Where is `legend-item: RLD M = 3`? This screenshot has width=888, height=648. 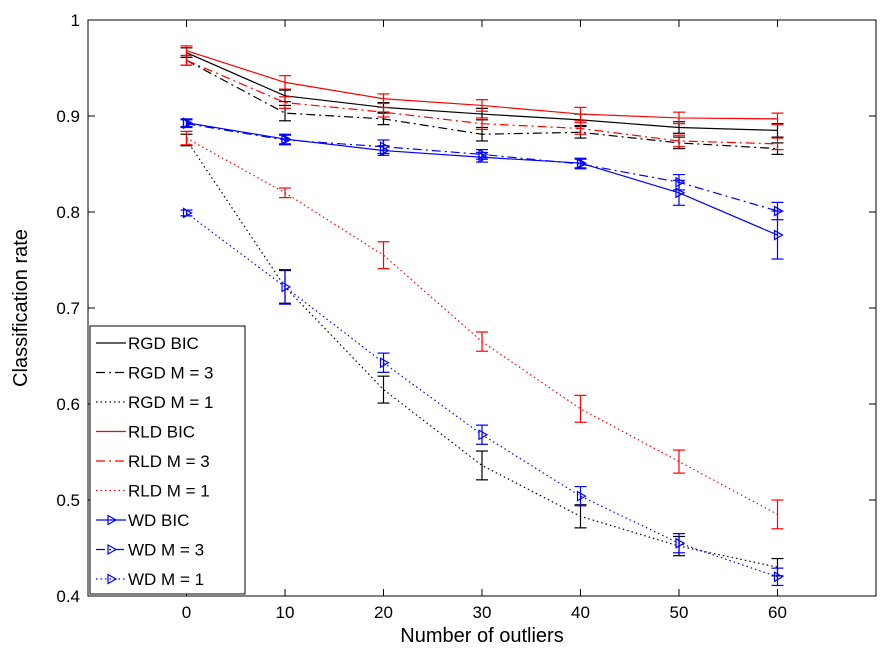
legend-item: RLD M = 3 is located at coordinates (153, 461).